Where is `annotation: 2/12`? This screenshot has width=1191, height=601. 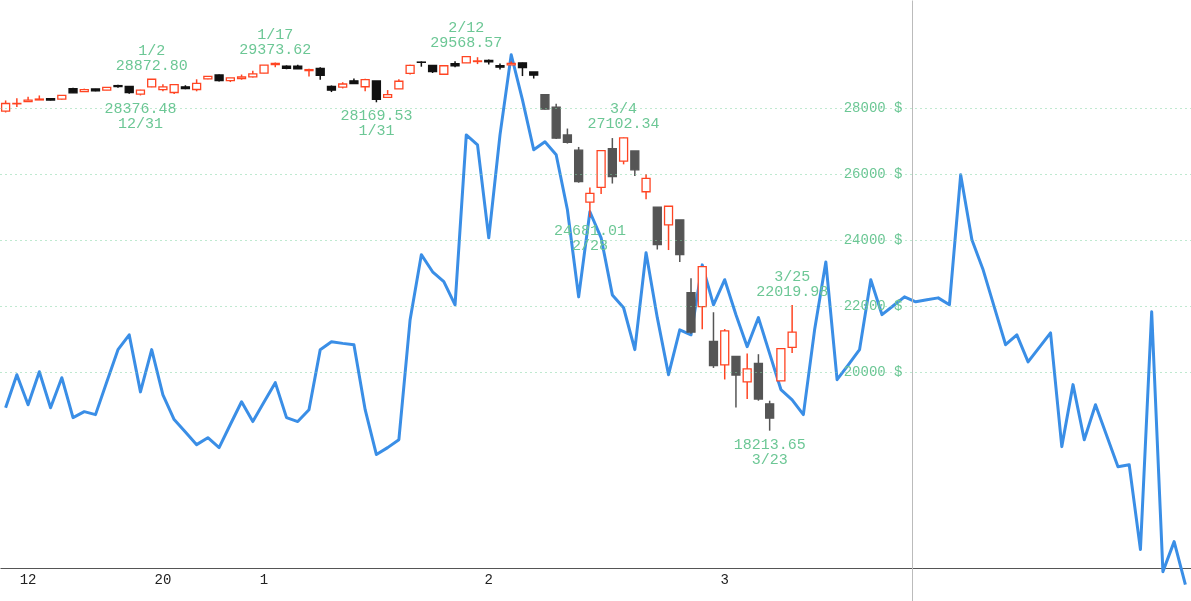
annotation: 2/12 is located at coordinates (466, 29).